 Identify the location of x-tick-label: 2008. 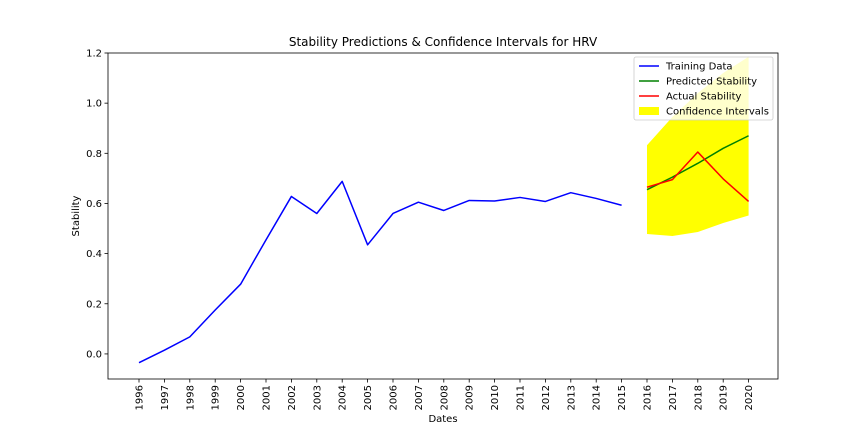
(444, 397).